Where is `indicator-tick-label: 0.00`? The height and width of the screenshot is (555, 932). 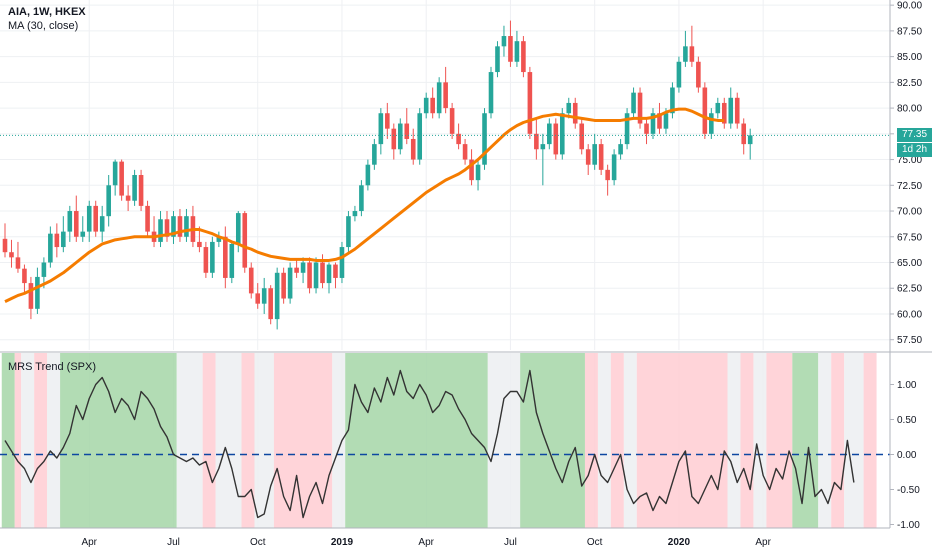
indicator-tick-label: 0.00 is located at coordinates (907, 455).